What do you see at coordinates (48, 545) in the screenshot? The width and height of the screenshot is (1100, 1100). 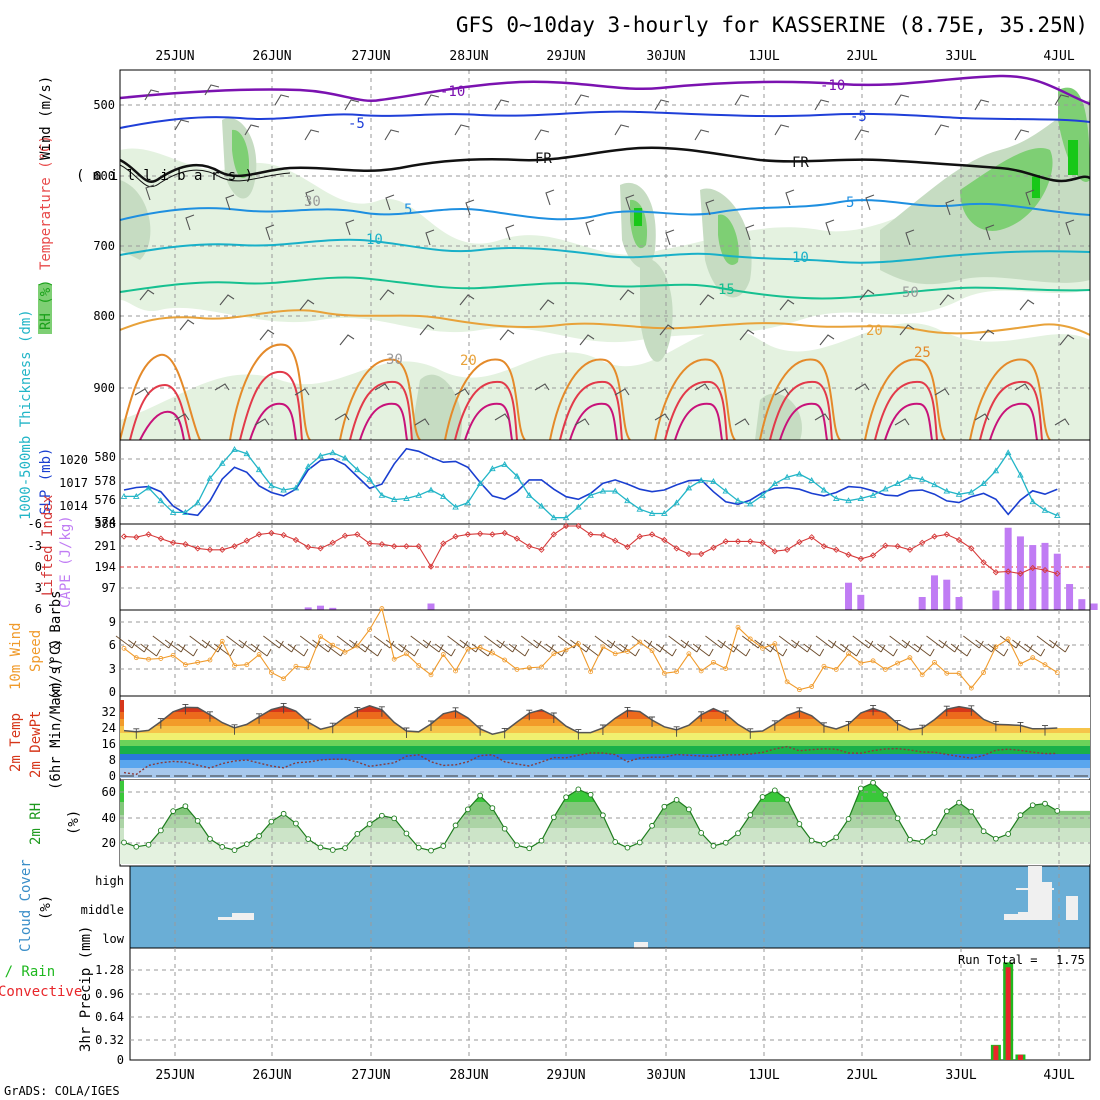 I see `lifted-index-axis-label: Lifted Index` at bounding box center [48, 545].